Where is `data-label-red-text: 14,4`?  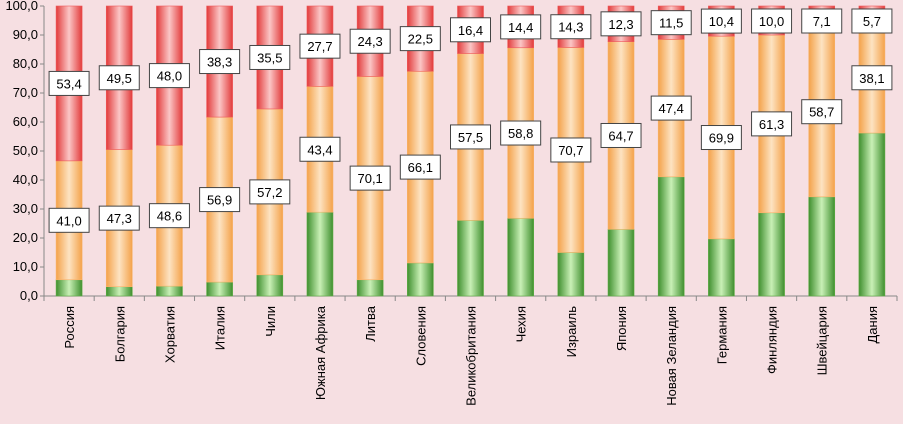 data-label-red-text: 14,4 is located at coordinates (520, 27).